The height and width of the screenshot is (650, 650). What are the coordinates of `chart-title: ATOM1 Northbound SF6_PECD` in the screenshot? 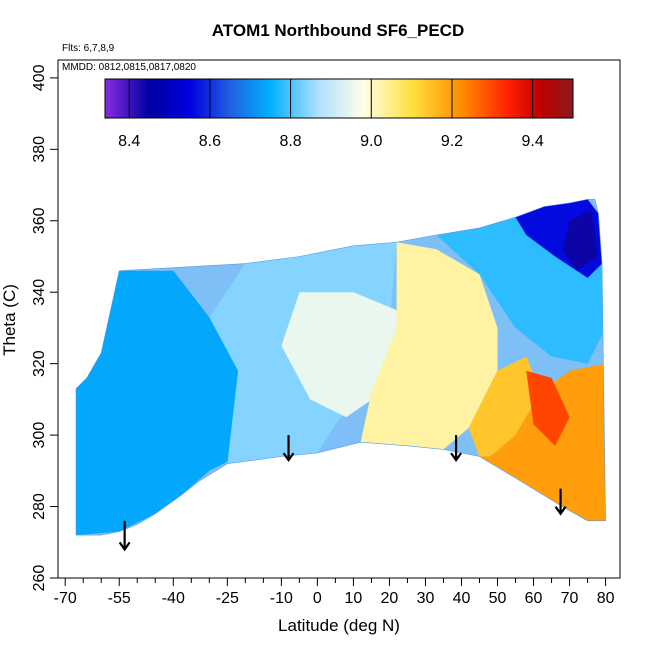 It's located at (338, 30).